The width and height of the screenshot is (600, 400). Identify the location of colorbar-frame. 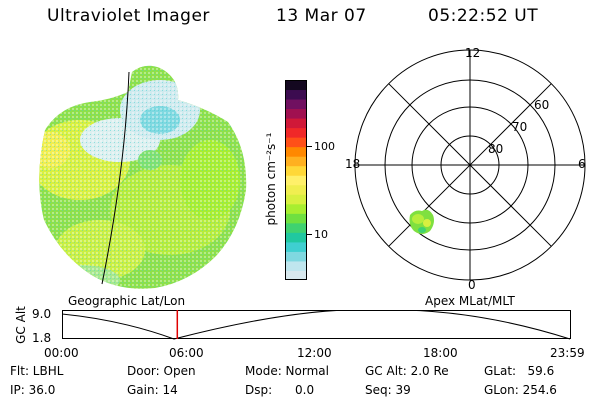
(296, 180).